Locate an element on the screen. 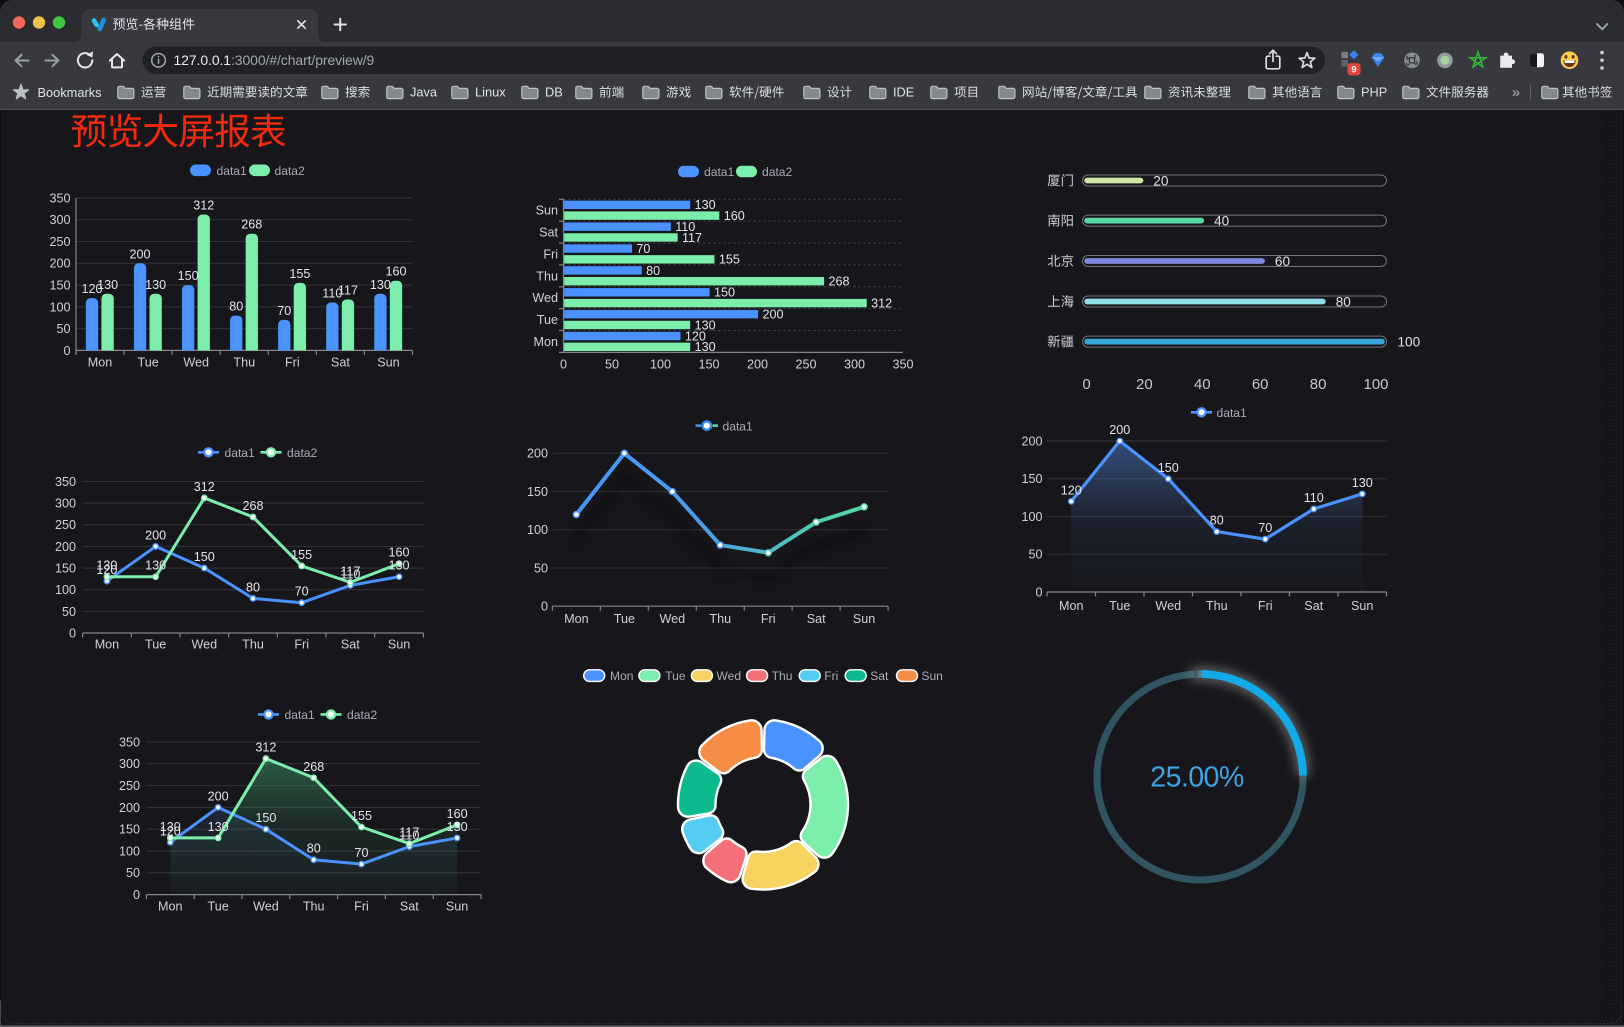 This screenshot has width=1624, height=1027. svg-text: PHP is located at coordinates (1374, 92).